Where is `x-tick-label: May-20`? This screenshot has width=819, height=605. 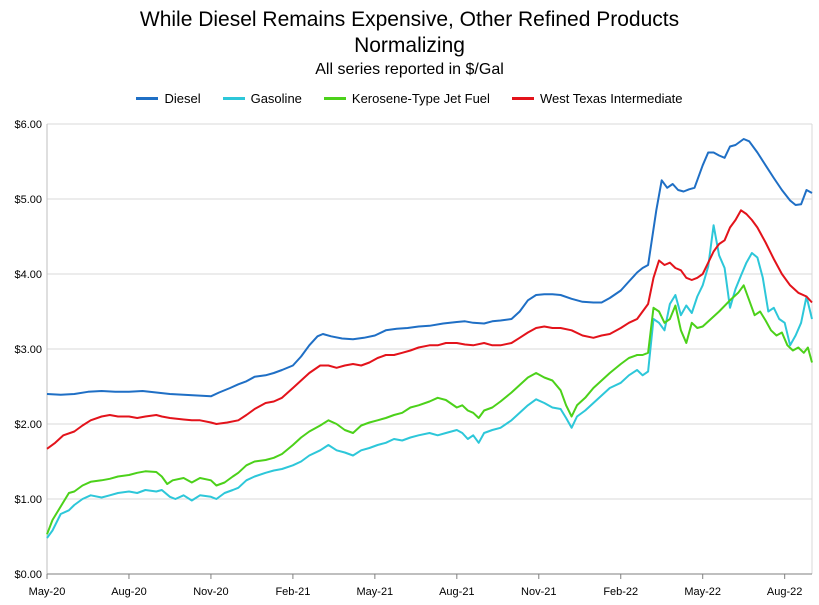
x-tick-label: May-20 is located at coordinates (47, 592).